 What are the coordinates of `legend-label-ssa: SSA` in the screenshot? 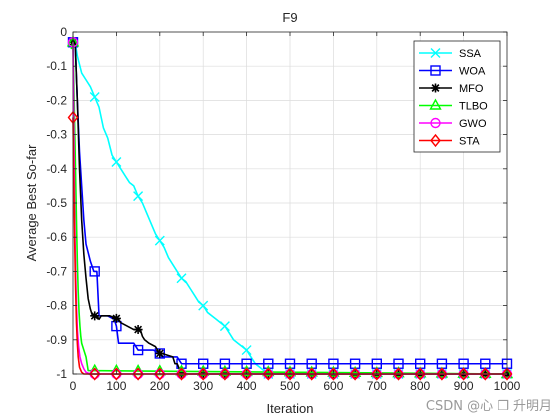 It's located at (470, 54).